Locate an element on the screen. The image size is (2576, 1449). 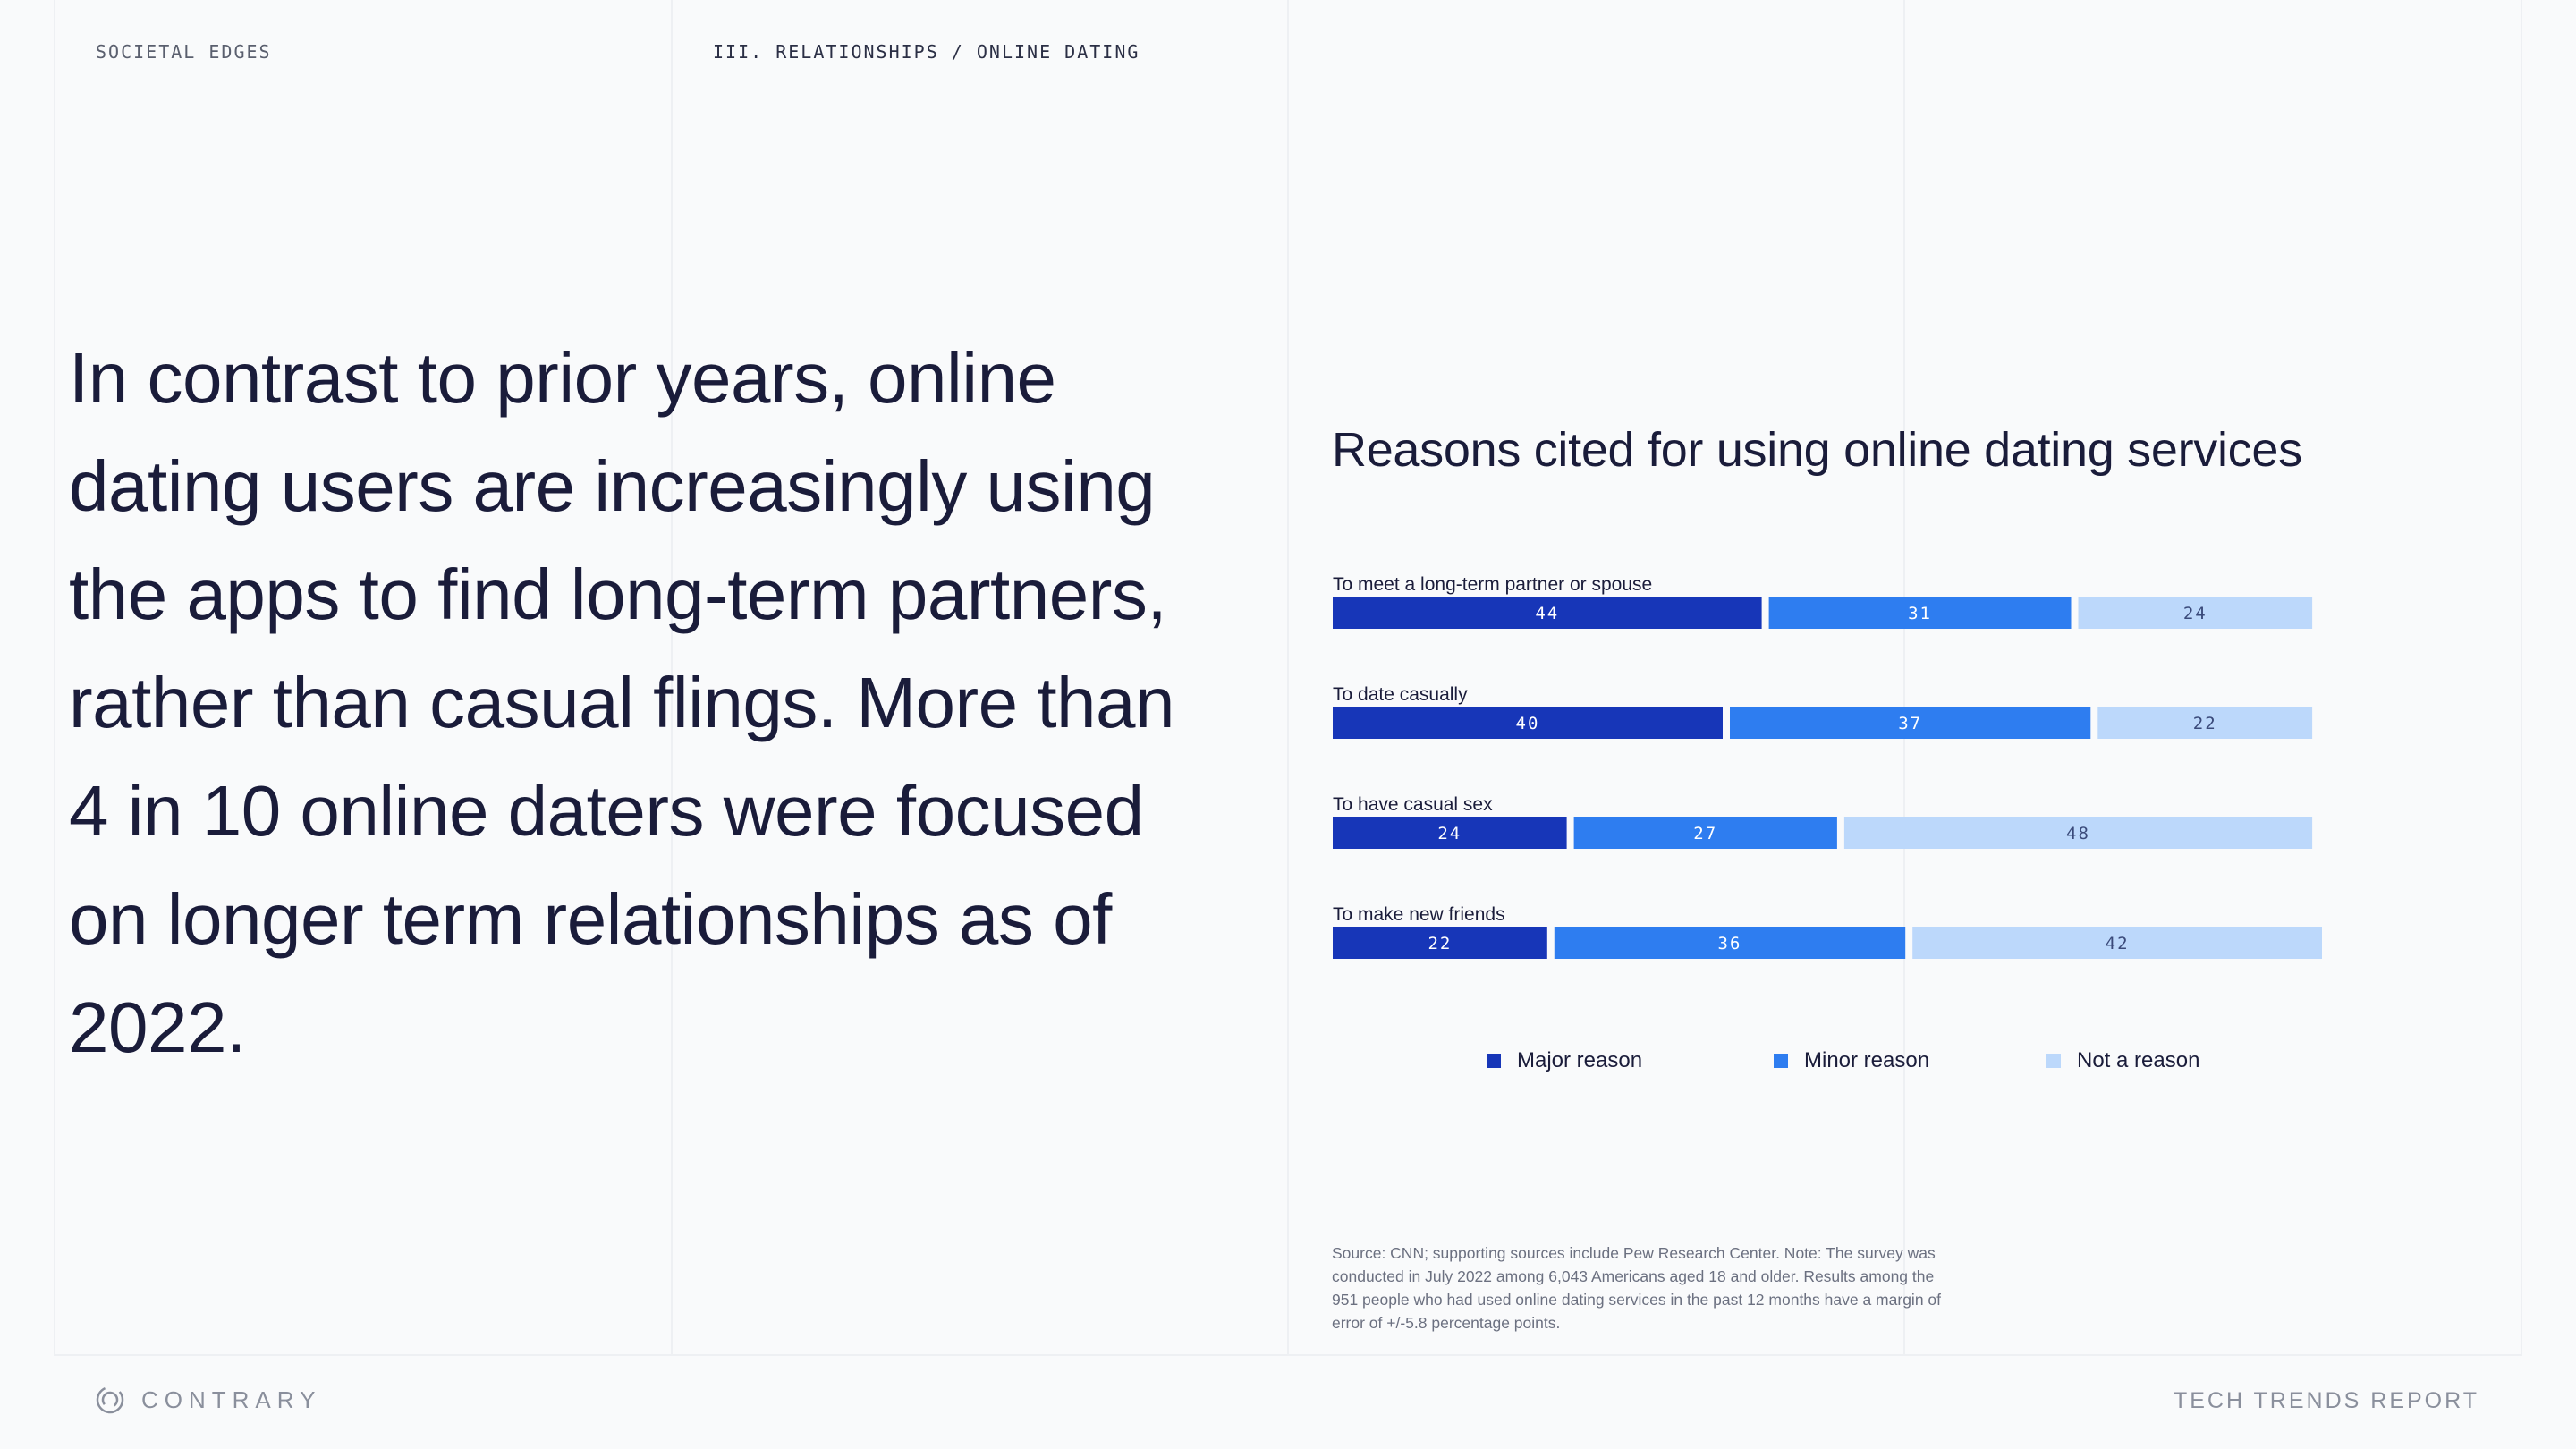
bar-value-label: 48 is located at coordinates (2078, 833).